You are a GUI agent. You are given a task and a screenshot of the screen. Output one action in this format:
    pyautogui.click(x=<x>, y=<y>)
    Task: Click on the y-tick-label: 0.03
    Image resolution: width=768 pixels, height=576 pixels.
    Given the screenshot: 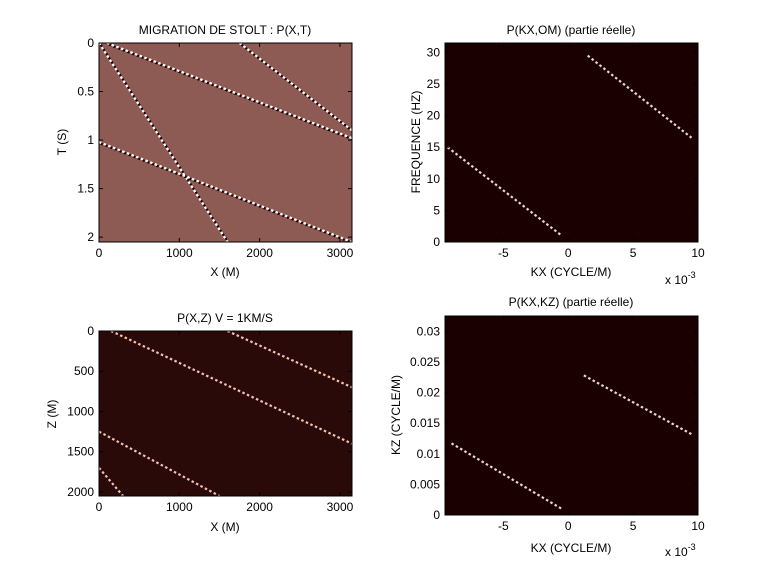 What is the action you would take?
    pyautogui.click(x=429, y=331)
    